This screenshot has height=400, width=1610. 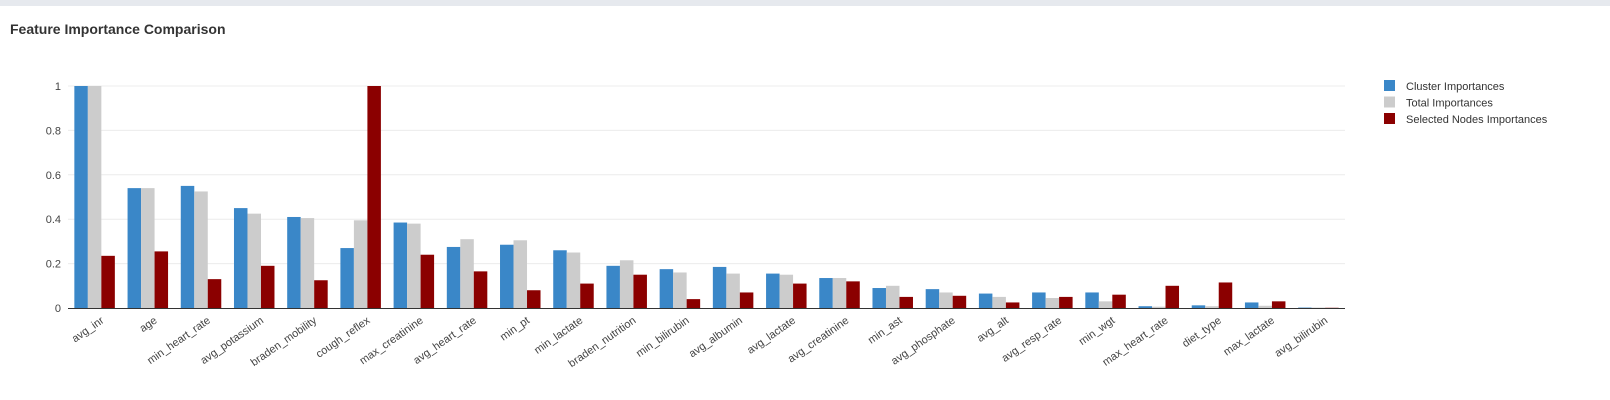 I want to click on x-tick-label: min_lactate, so click(x=558, y=336).